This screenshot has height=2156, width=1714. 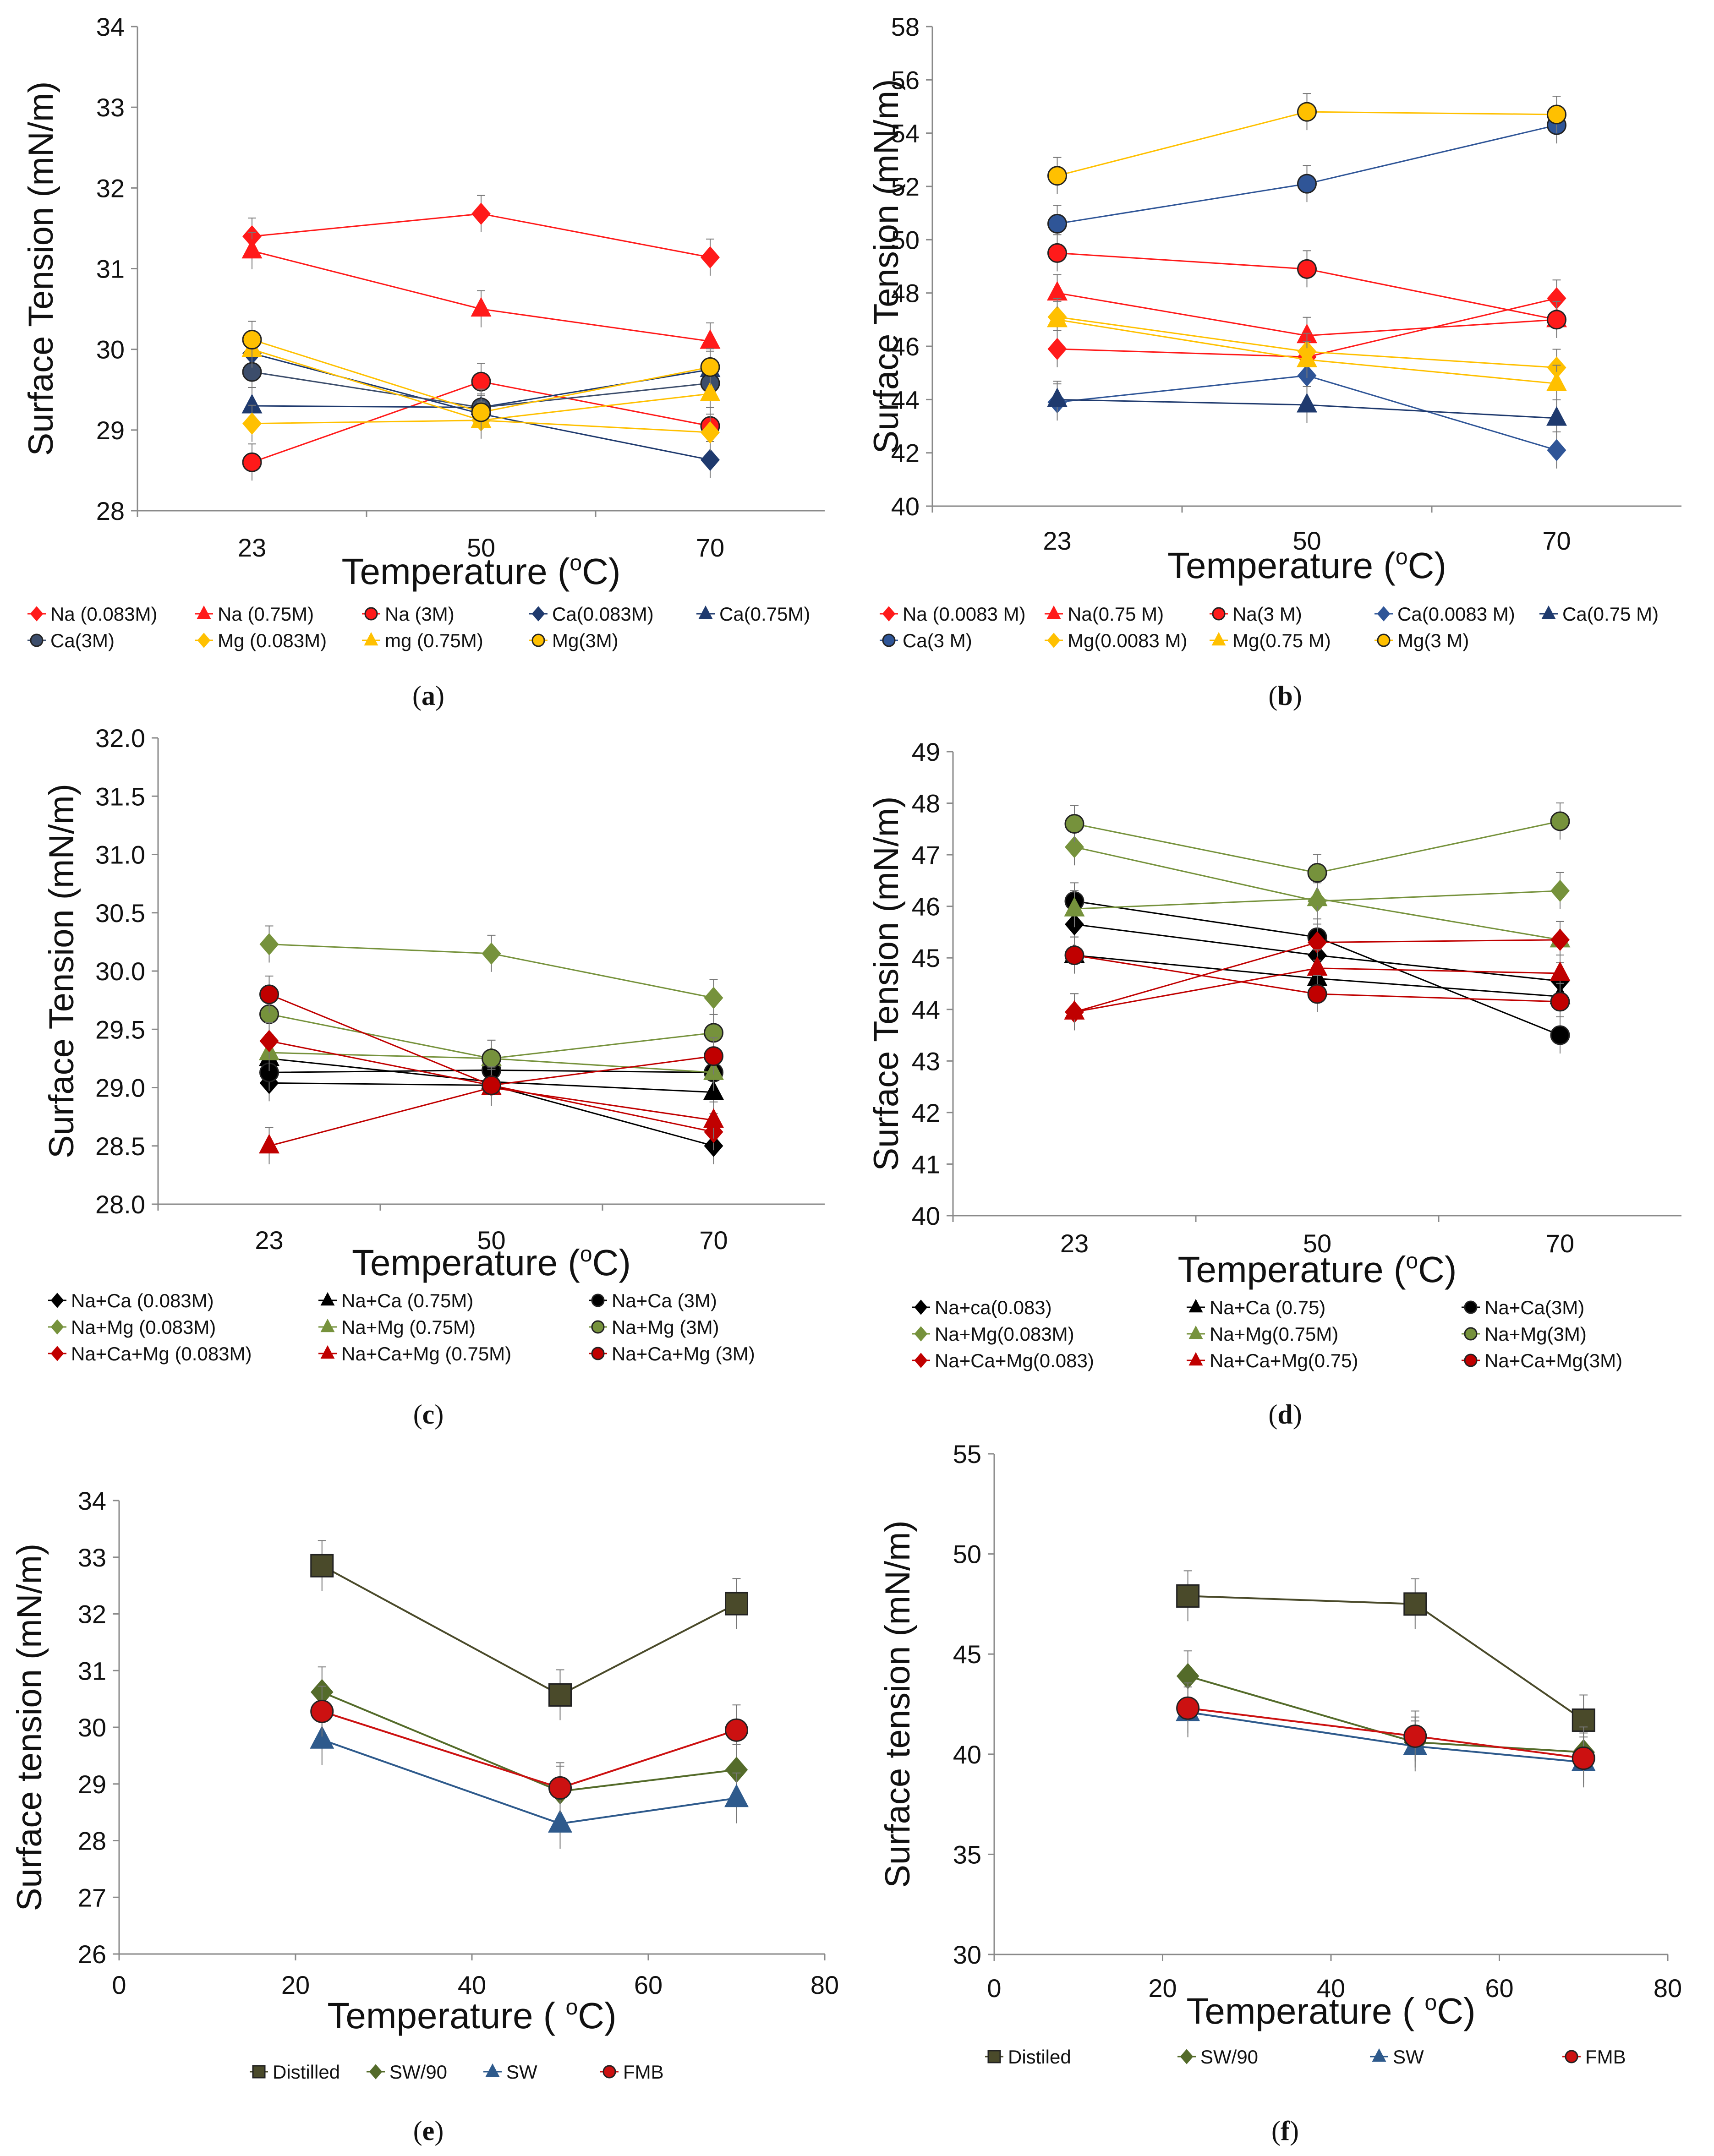 I want to click on legend-item: Na+Ca (0.083M), so click(x=131, y=1301).